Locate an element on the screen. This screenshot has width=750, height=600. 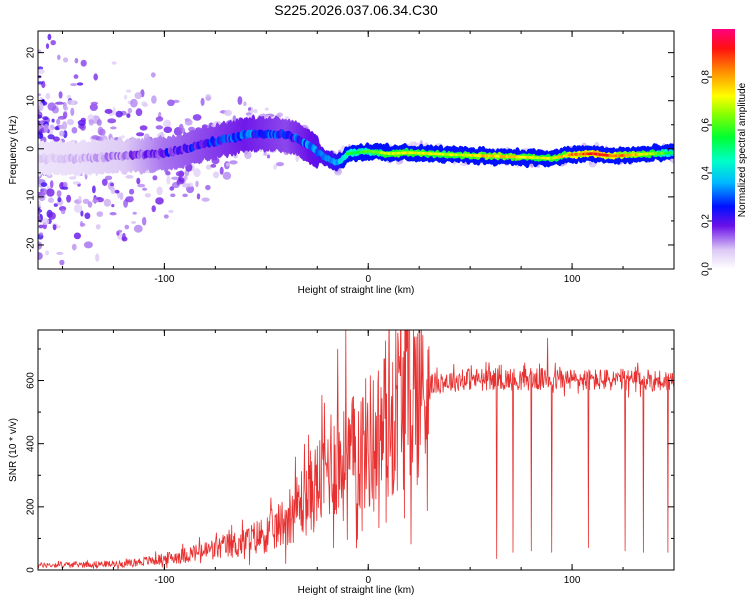
snr-xtick-label: 0 is located at coordinates (368, 580).